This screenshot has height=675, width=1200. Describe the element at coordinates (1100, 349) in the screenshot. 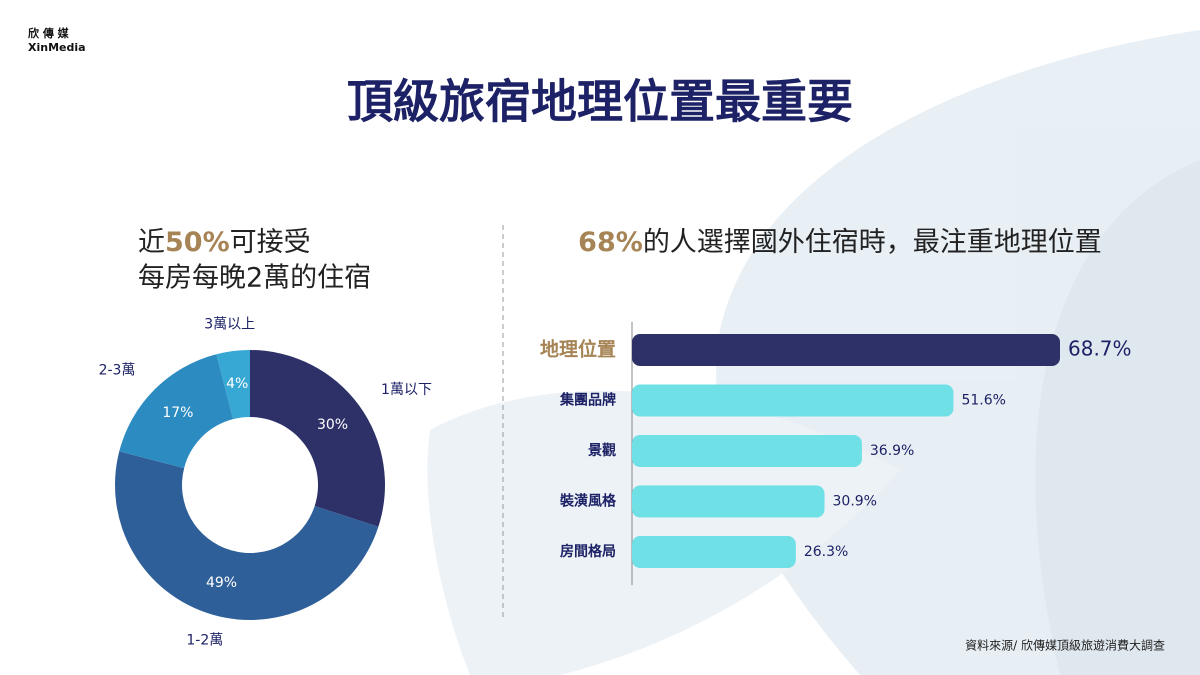

I see `value-label: 68.7%` at that location.